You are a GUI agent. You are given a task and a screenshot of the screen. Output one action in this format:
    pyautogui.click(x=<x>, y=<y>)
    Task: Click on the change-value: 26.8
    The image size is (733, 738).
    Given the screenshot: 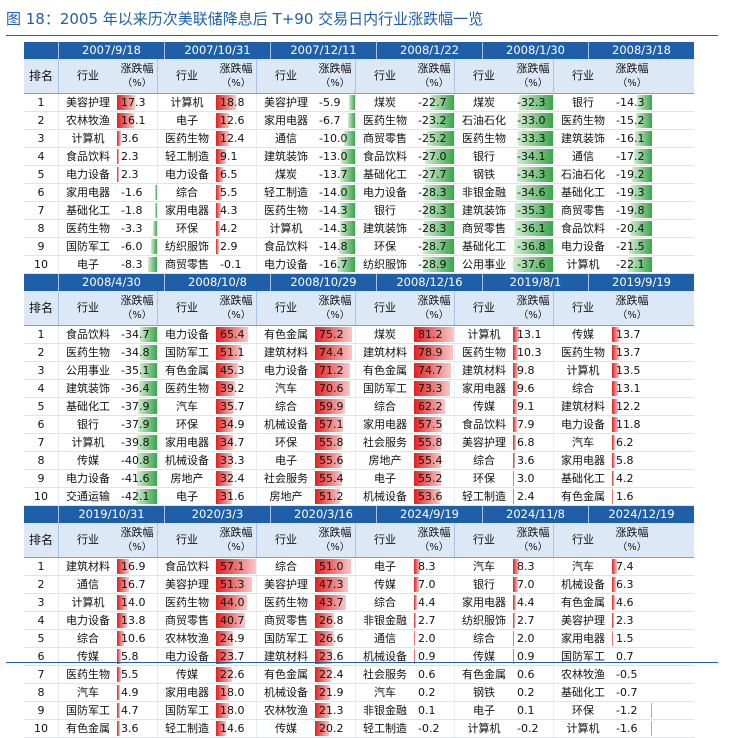 What is the action you would take?
    pyautogui.click(x=336, y=620)
    